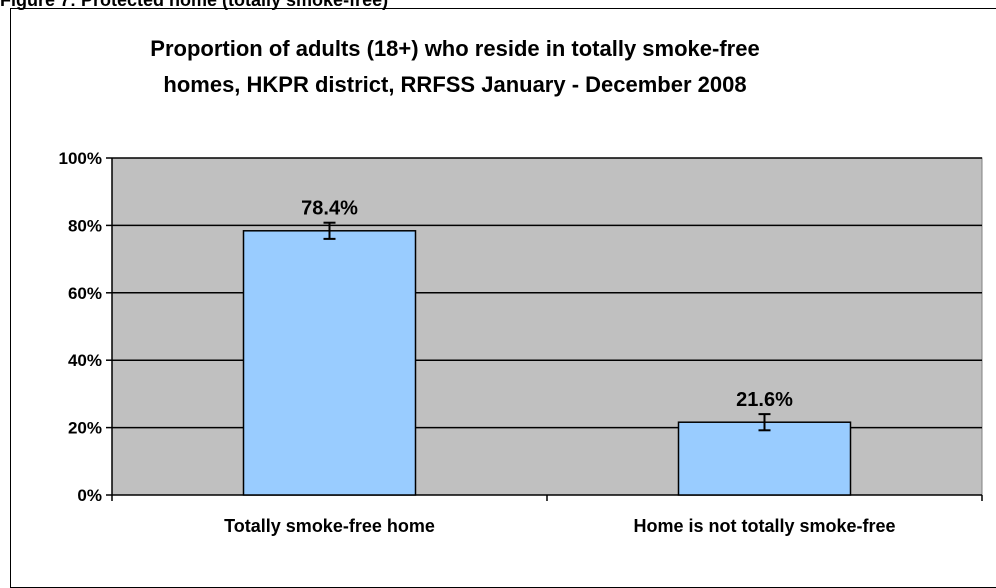 Image resolution: width=996 pixels, height=588 pixels. Describe the element at coordinates (85, 225) in the screenshot. I see `y-tick-label-80: 80%` at that location.